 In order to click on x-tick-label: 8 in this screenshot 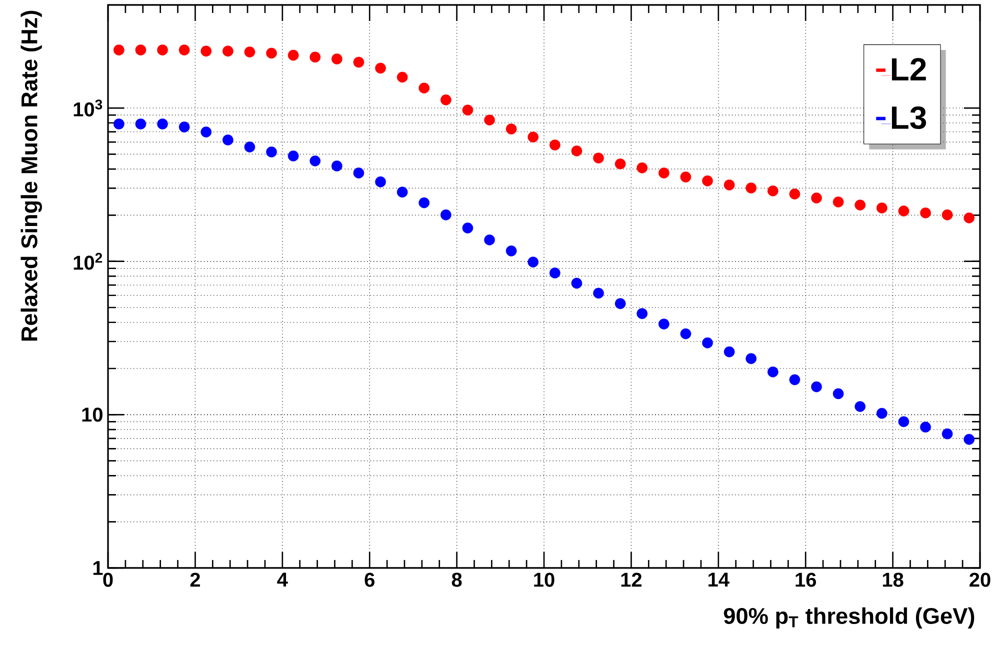, I will do `click(457, 579)`.